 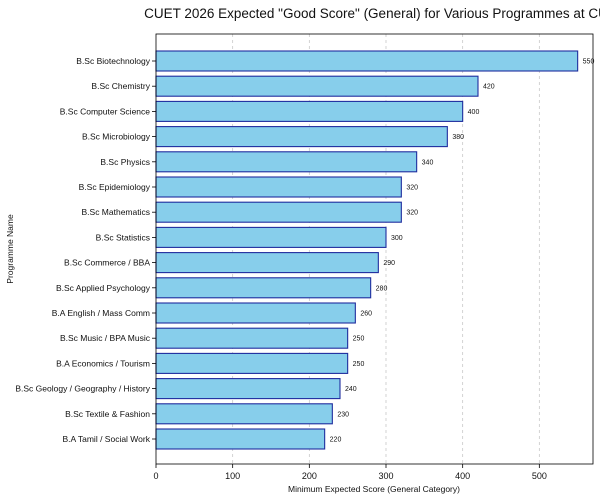 I want to click on data-label: 220, so click(x=336, y=440).